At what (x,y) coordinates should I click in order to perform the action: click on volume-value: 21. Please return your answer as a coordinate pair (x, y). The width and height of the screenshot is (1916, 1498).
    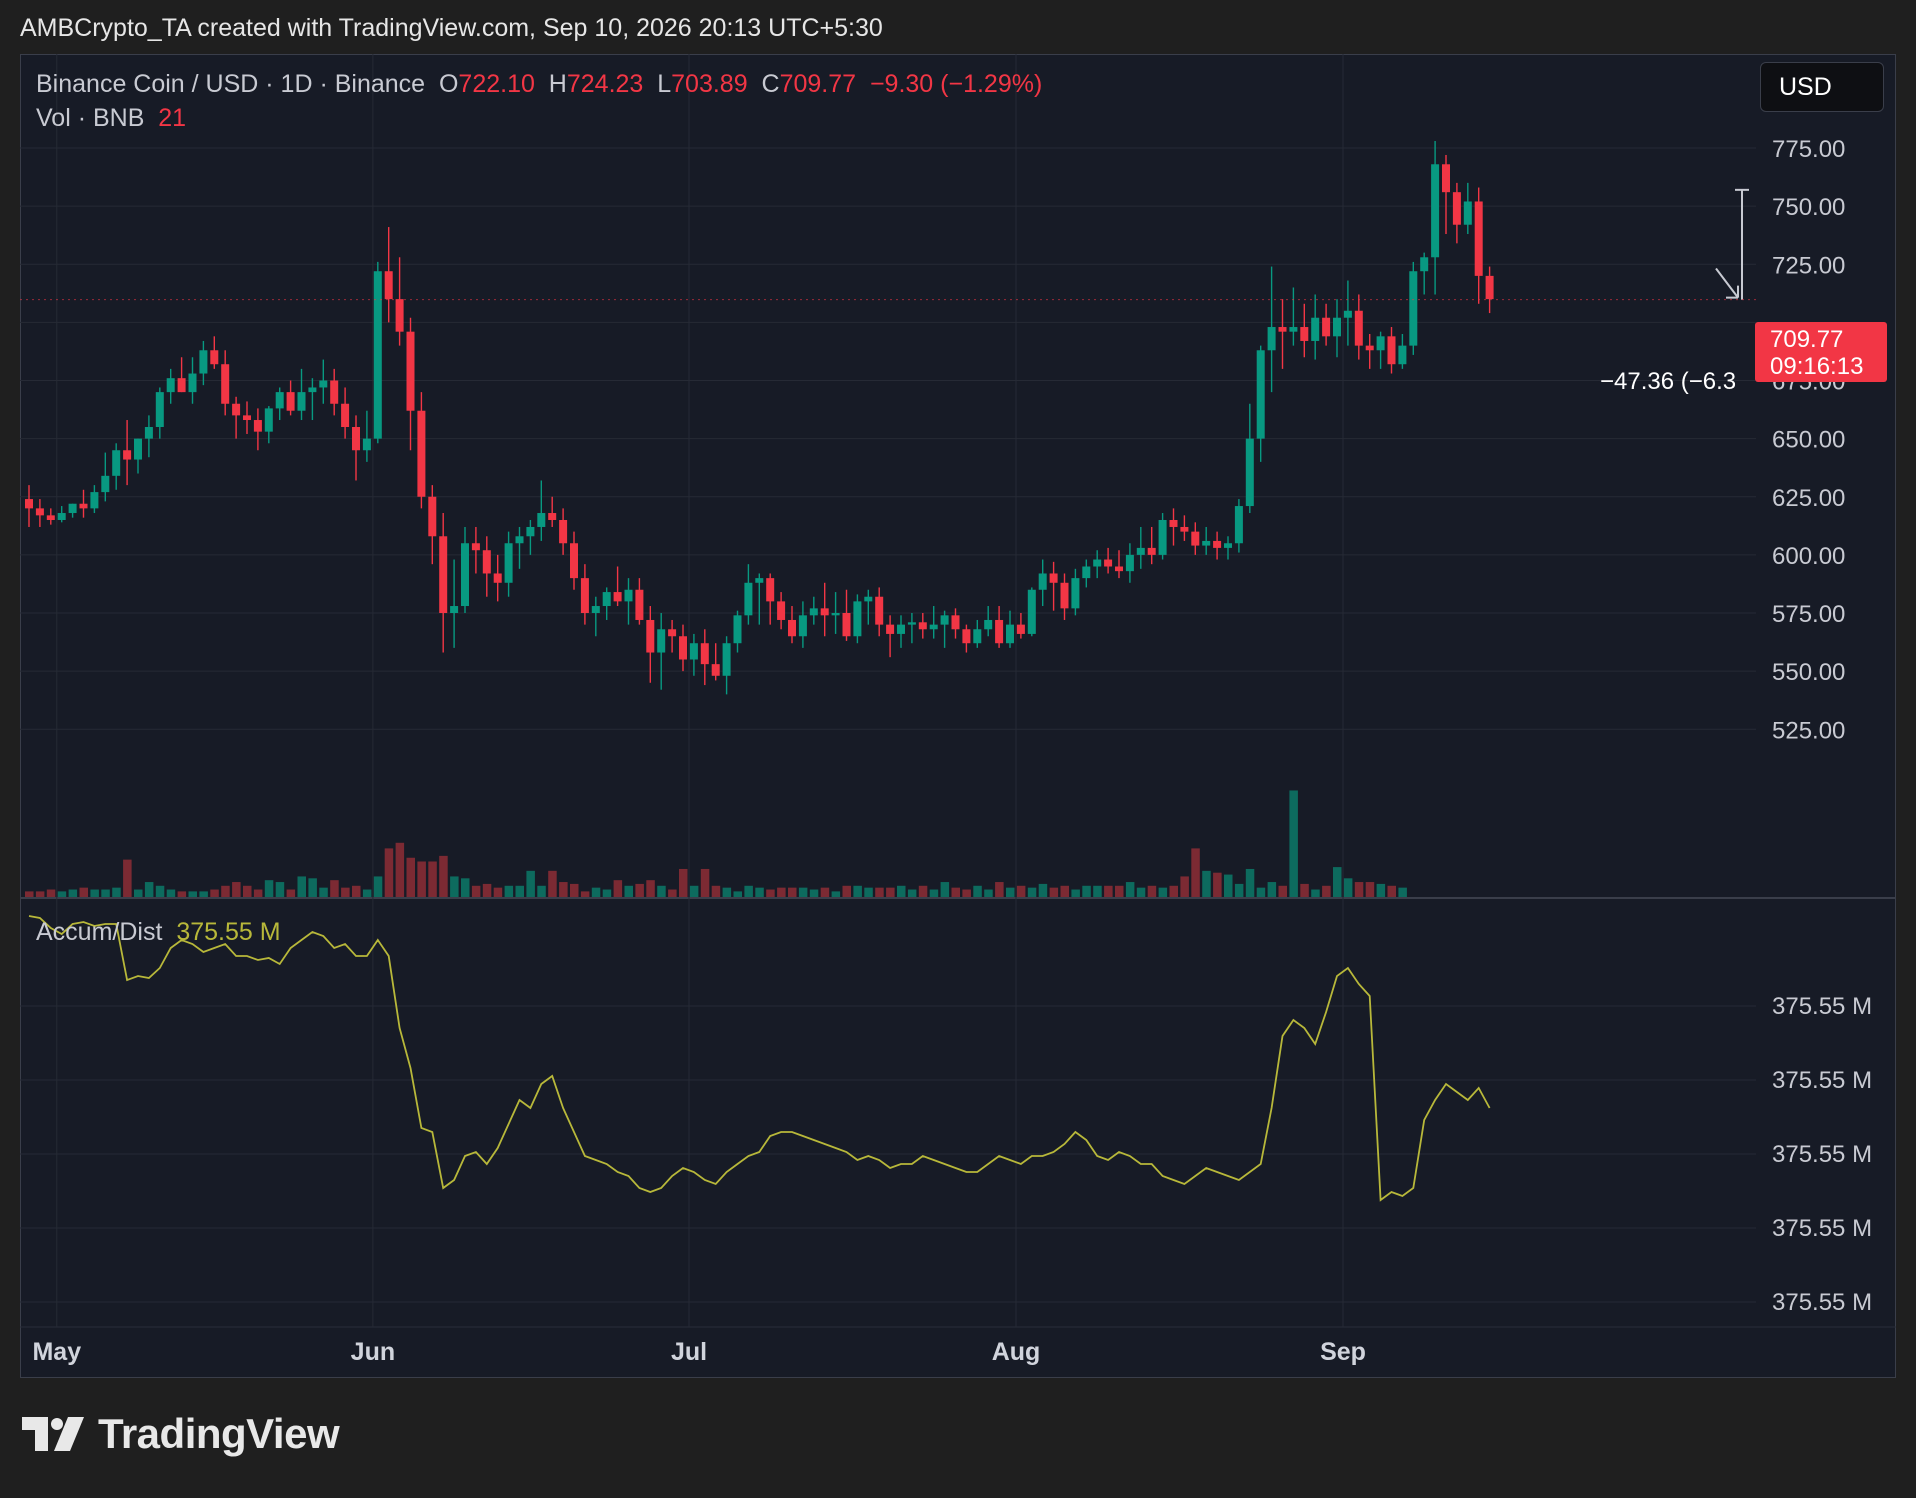
    Looking at the image, I should click on (172, 118).